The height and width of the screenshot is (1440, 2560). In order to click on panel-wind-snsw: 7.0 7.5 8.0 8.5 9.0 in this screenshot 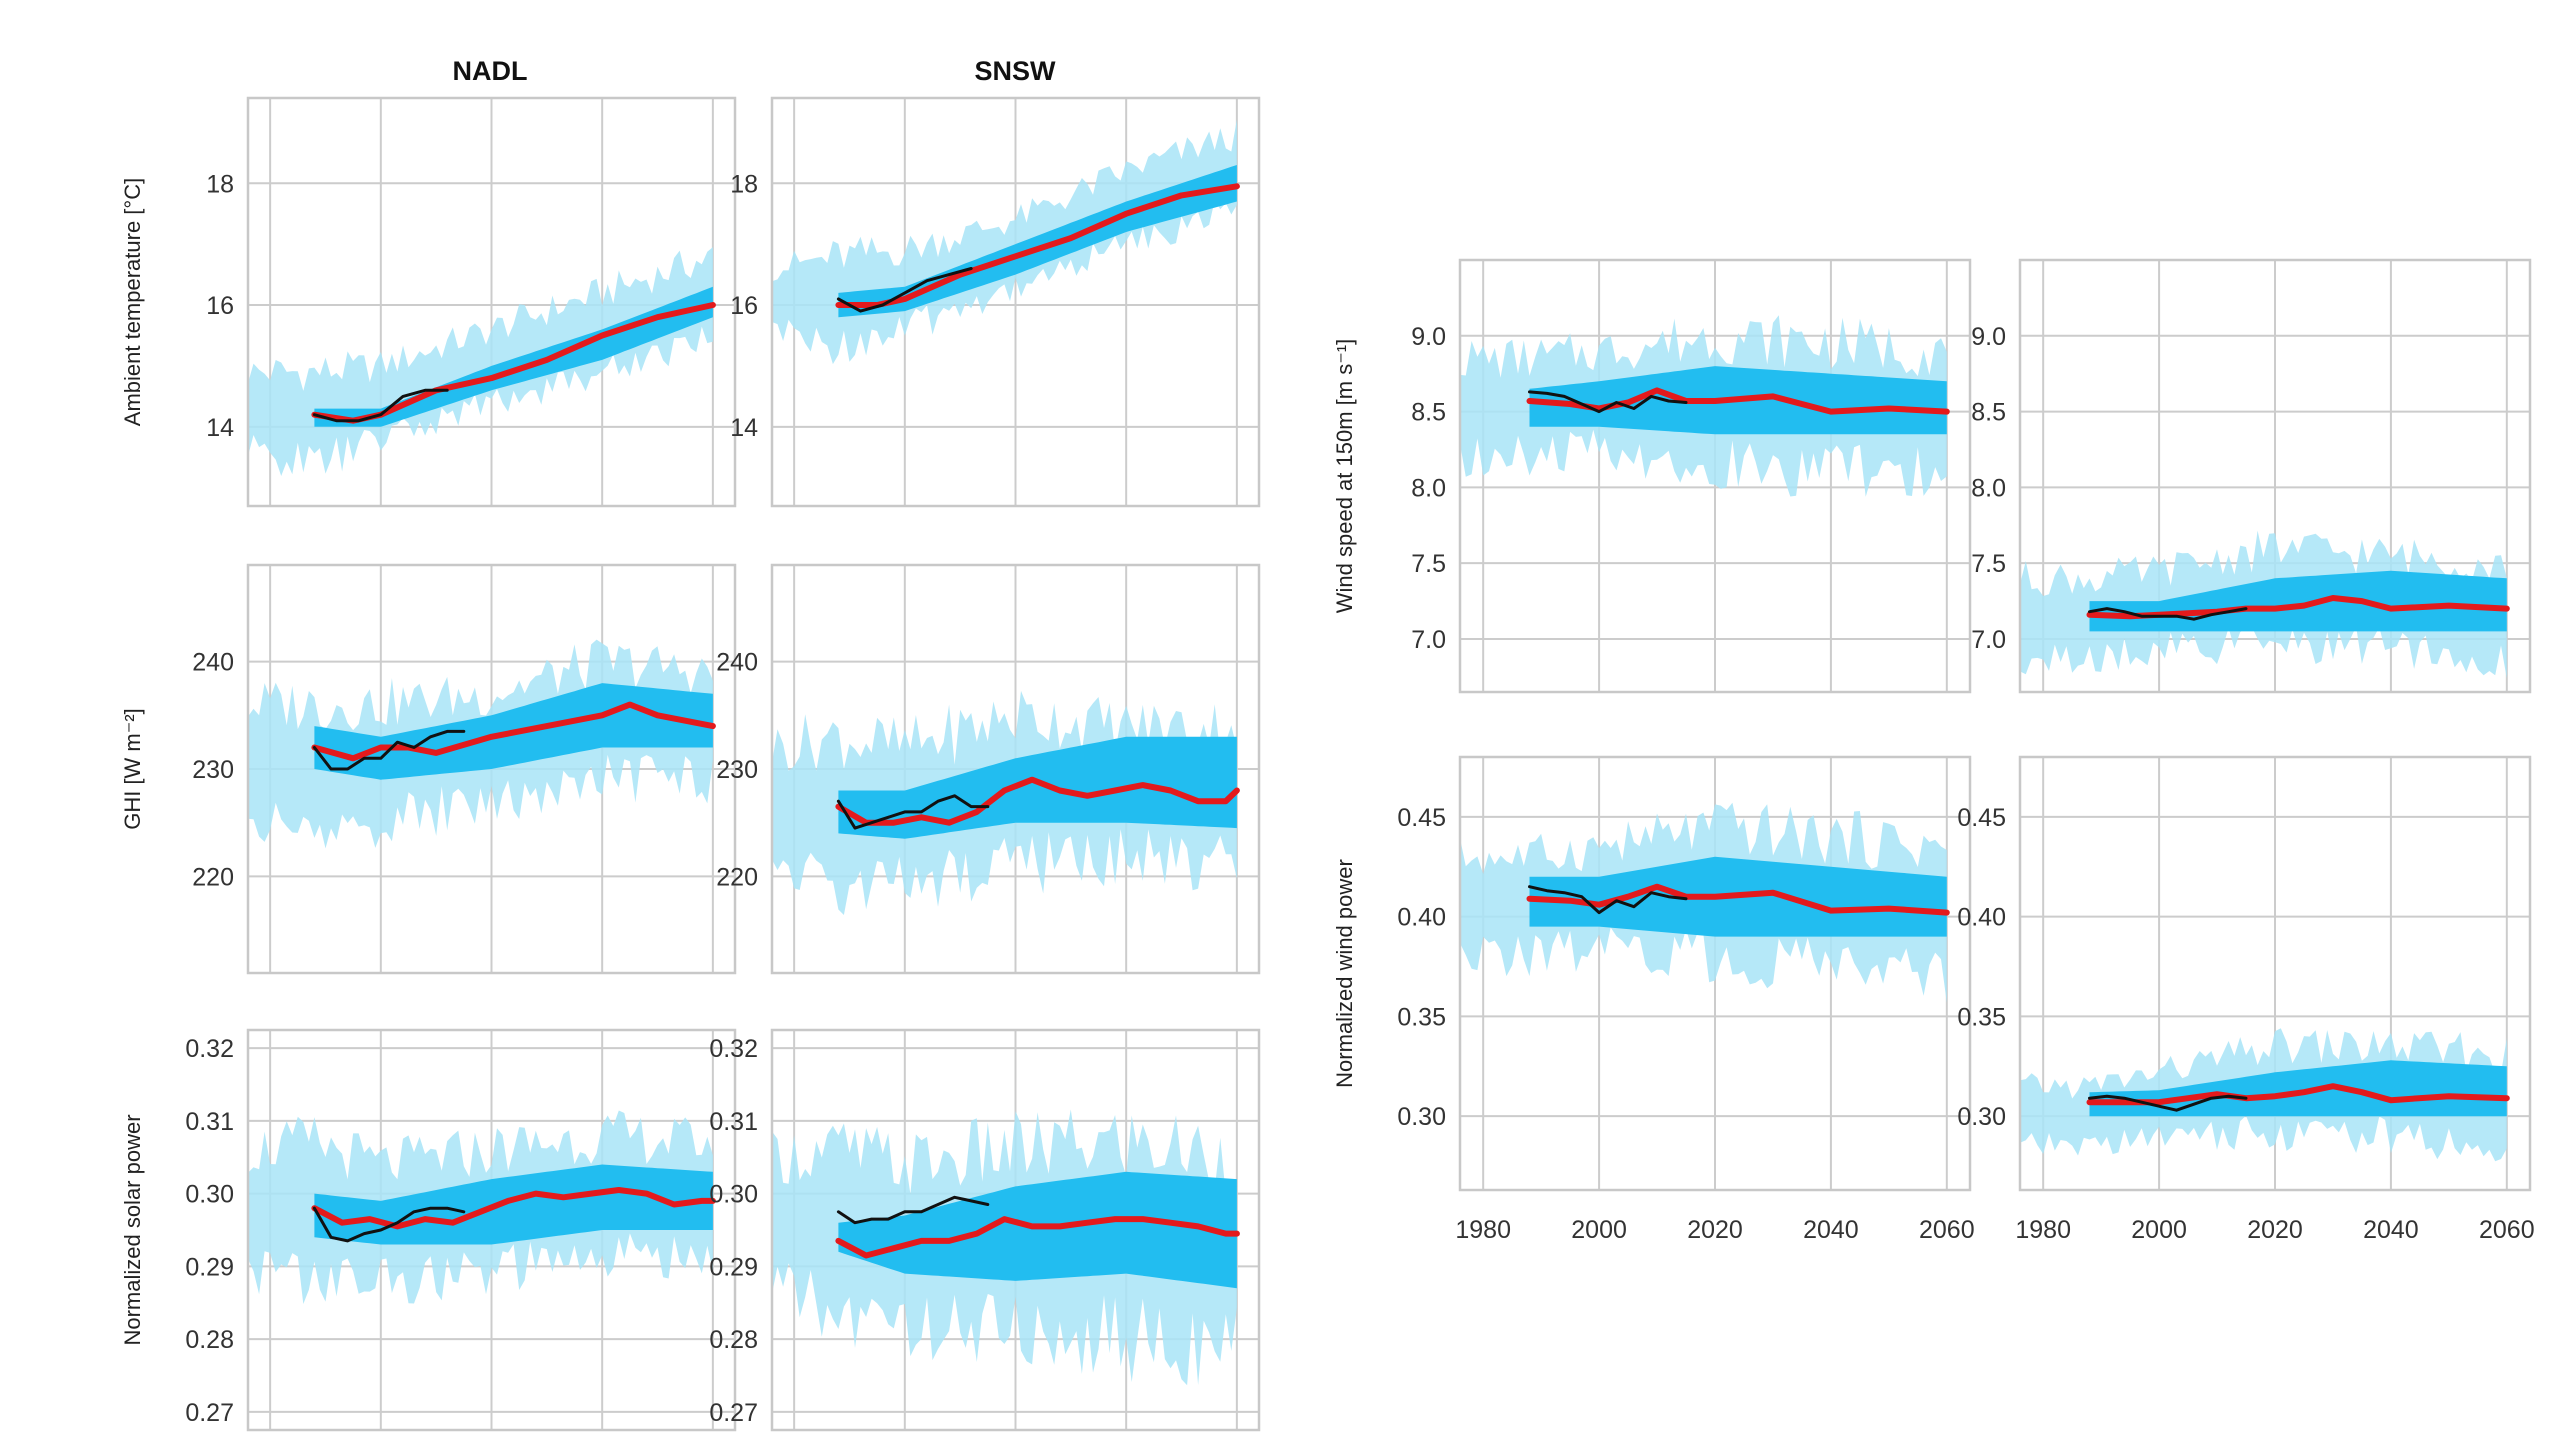, I will do `click(2251, 476)`.